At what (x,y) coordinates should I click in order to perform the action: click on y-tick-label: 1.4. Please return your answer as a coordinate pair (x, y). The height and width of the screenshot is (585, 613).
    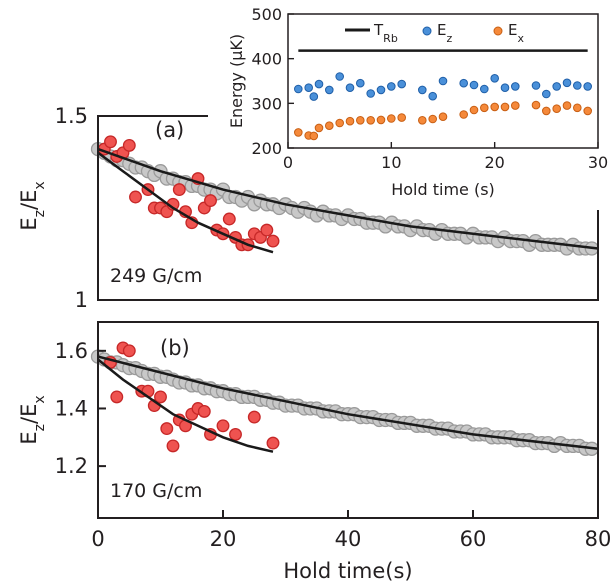
    Looking at the image, I should click on (71, 408).